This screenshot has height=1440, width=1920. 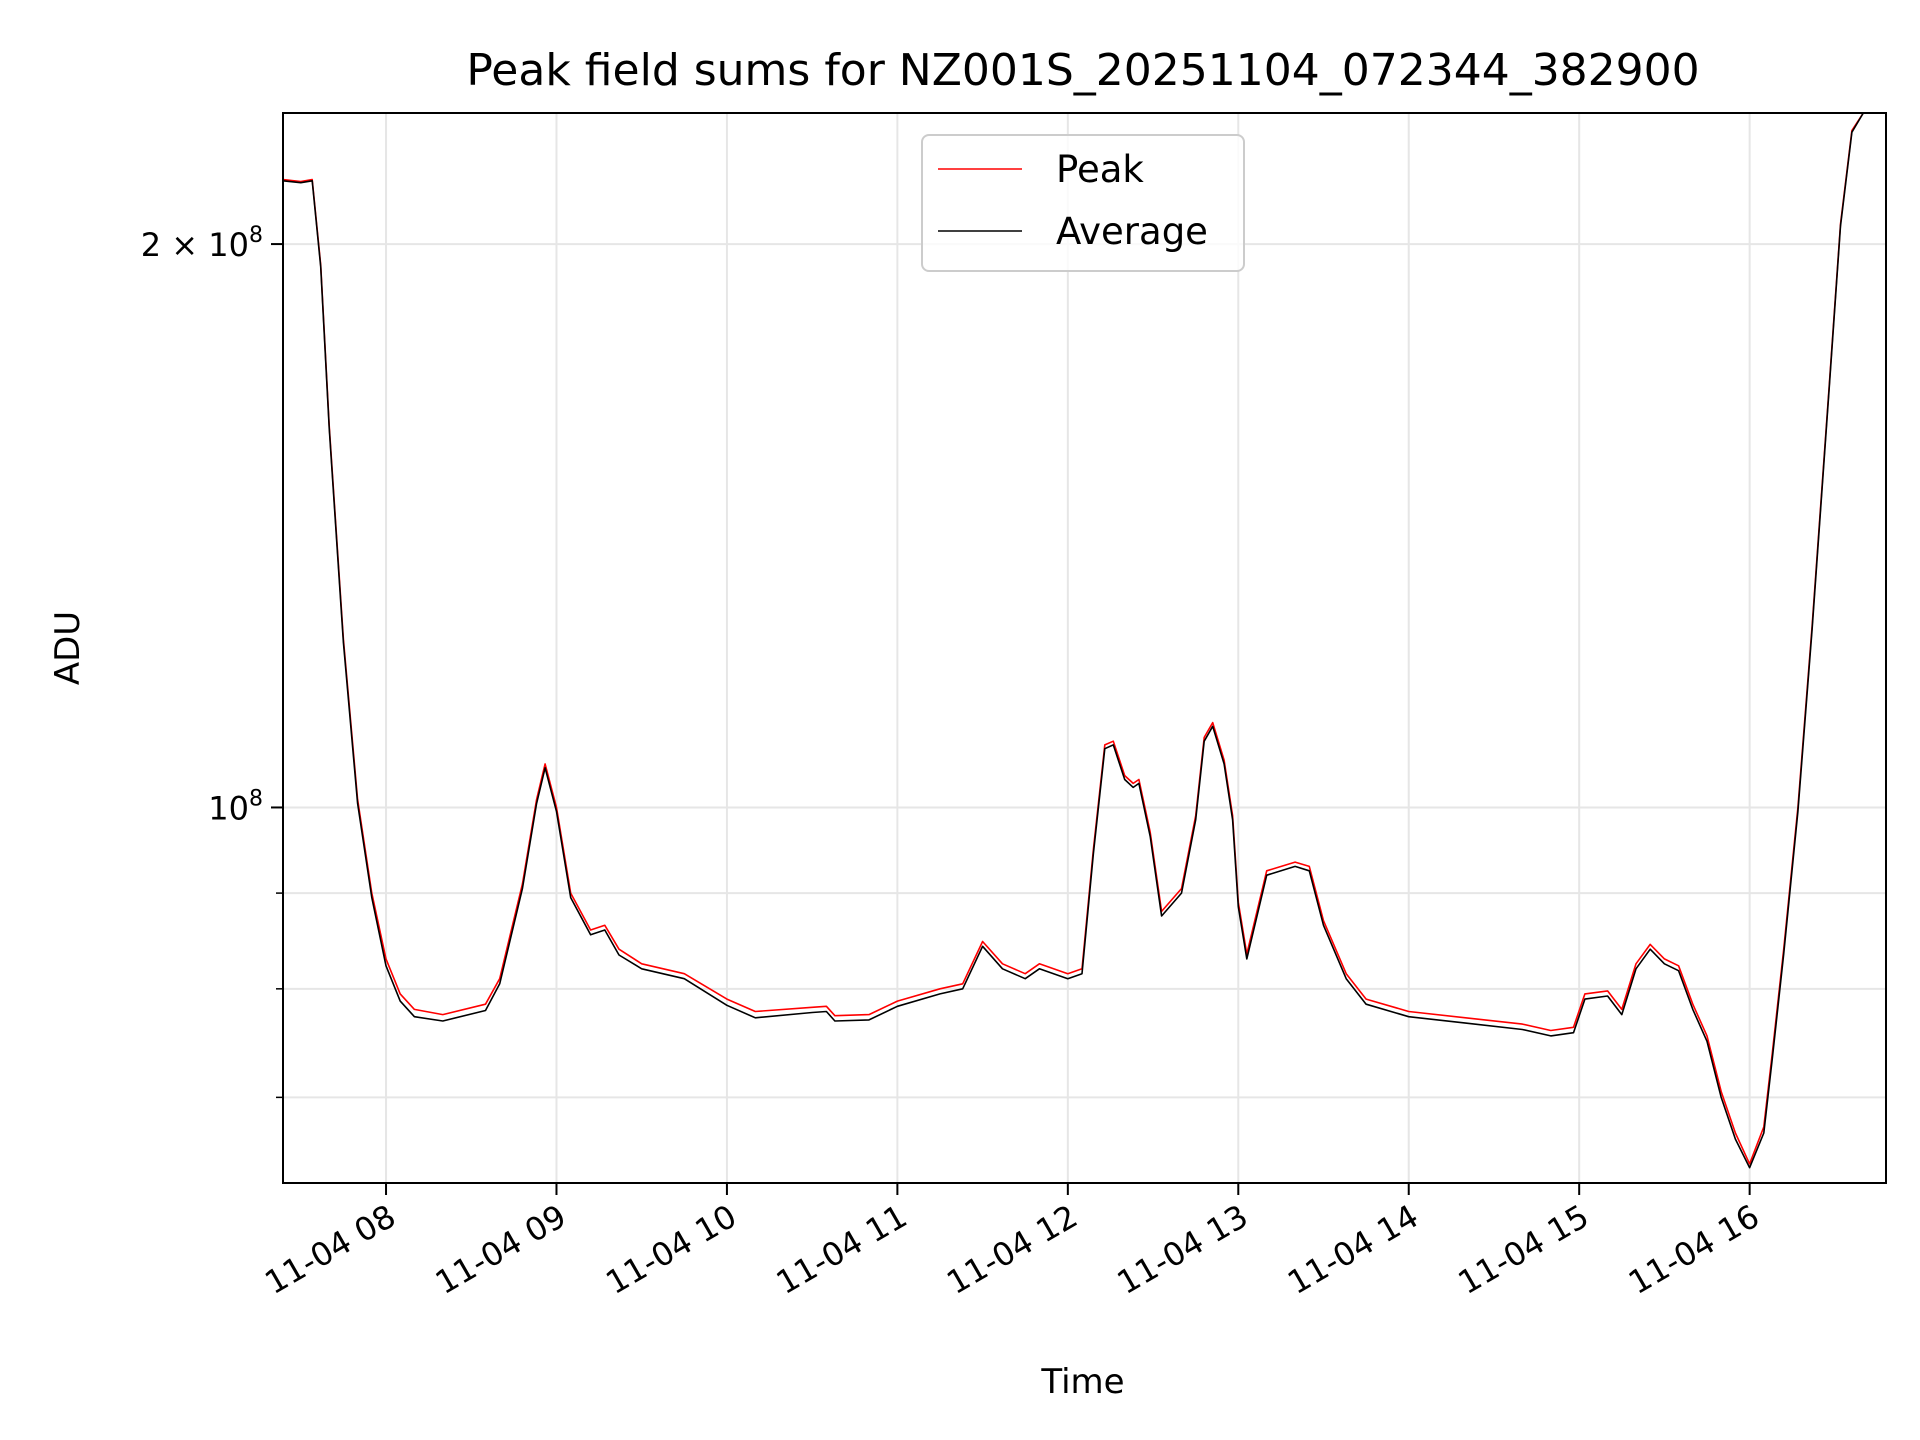 I want to click on legend-label-peak: Peak, so click(x=1100, y=169).